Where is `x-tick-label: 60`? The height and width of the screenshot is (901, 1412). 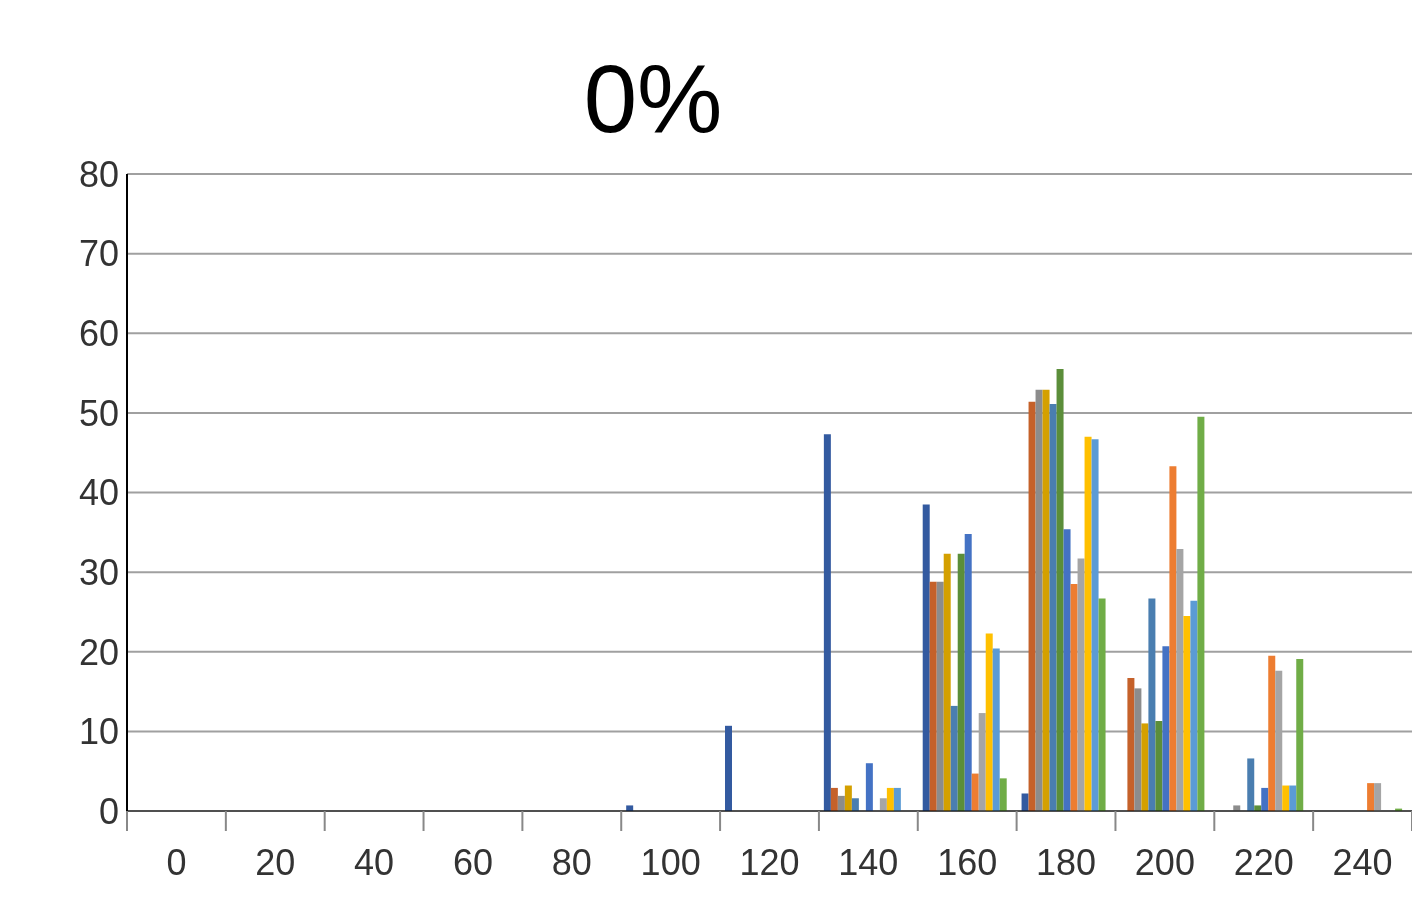
x-tick-label: 60 is located at coordinates (472, 862).